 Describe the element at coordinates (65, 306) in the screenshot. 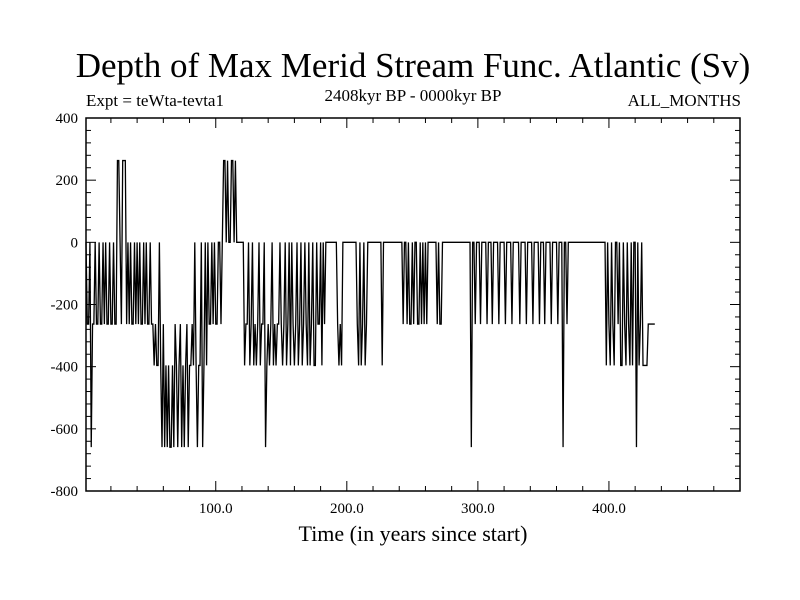

I see `y-tick-label: -200` at that location.